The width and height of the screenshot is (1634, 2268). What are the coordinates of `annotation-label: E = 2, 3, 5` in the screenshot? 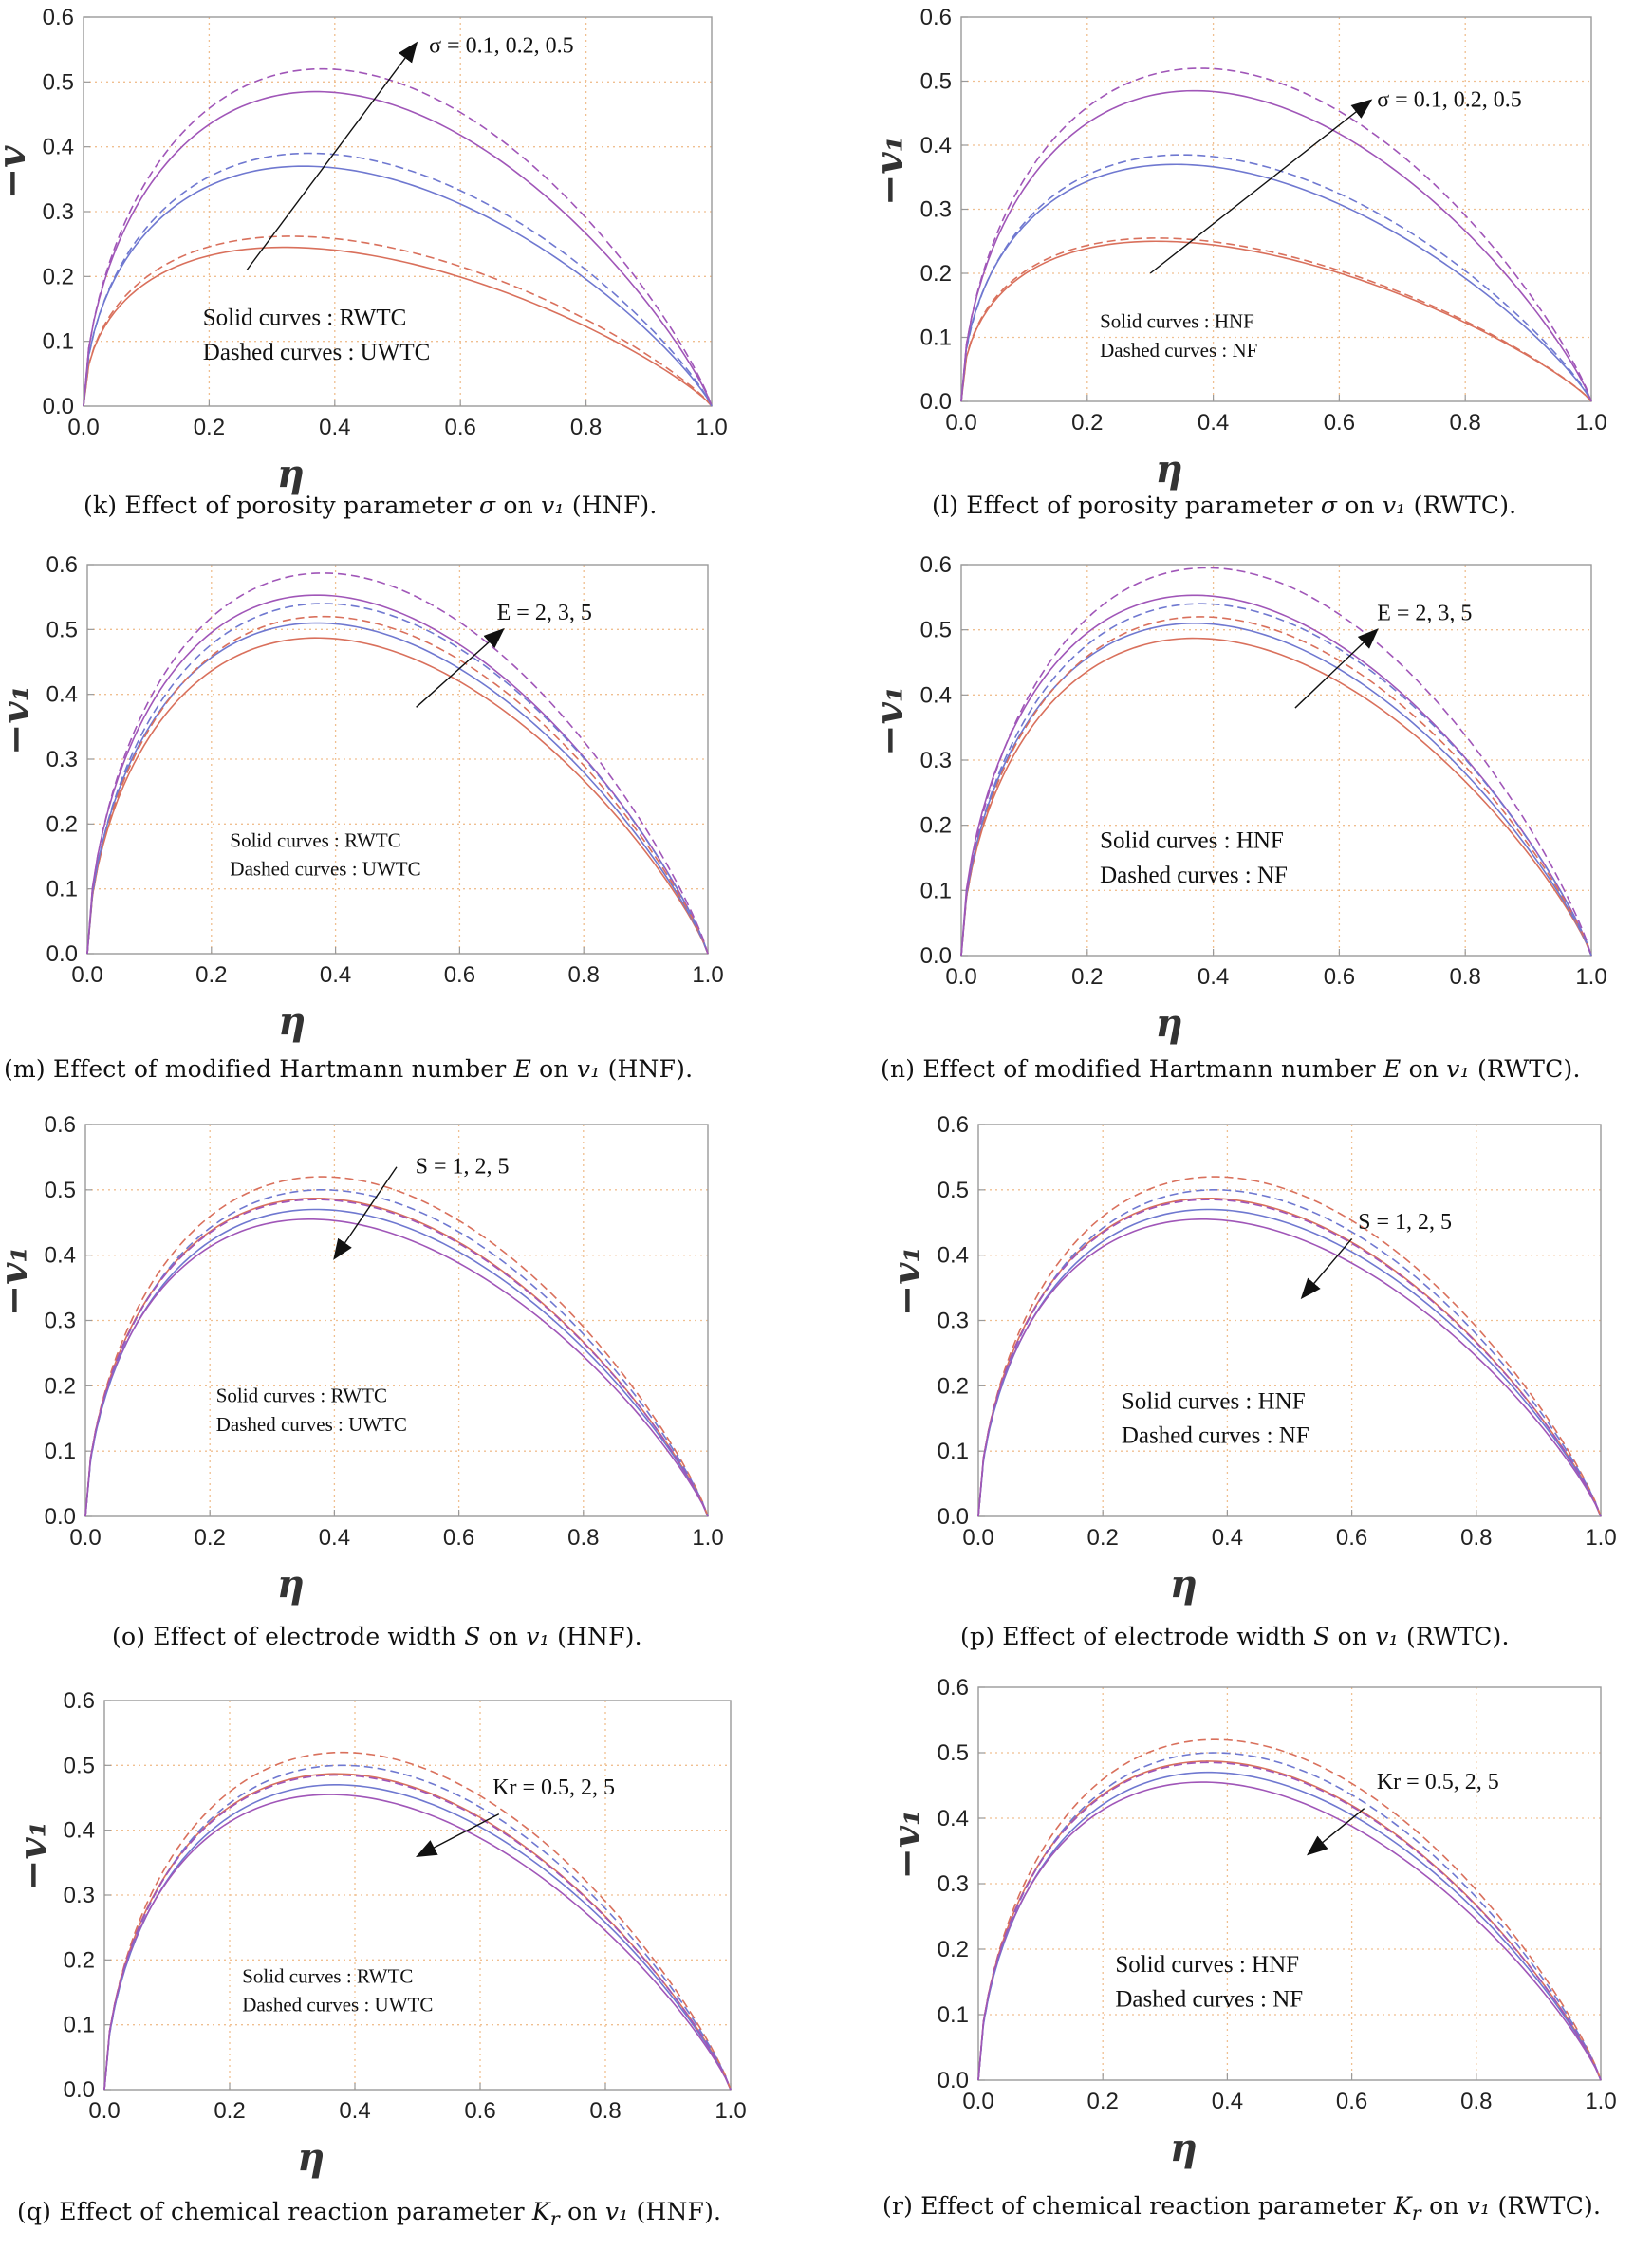 It's located at (1424, 613).